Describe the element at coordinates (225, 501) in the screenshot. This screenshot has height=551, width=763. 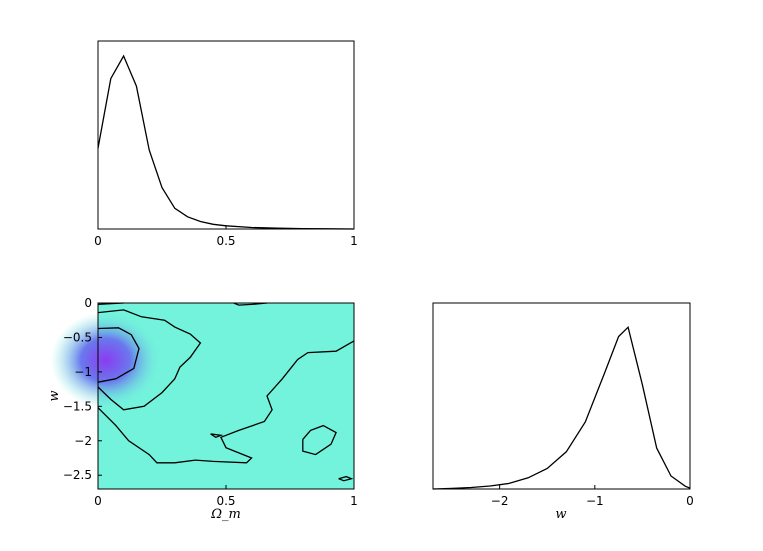
I see `p2-x-tick-label: 0.5` at that location.